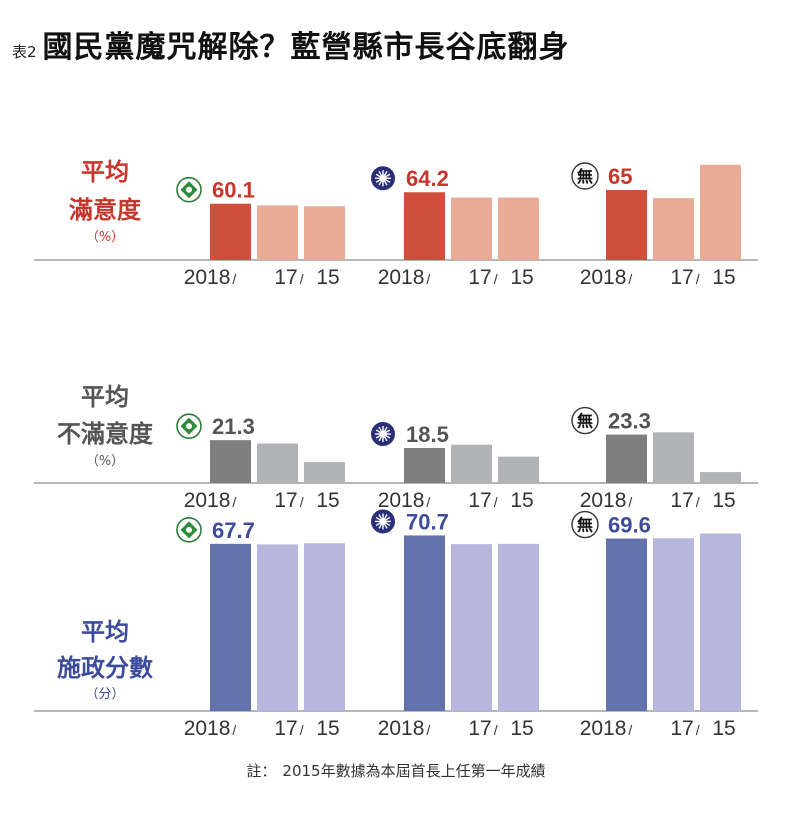 The width and height of the screenshot is (792, 815). What do you see at coordinates (720, 212) in the screenshot?
I see `bar-satisfaction-無黨籍-15` at bounding box center [720, 212].